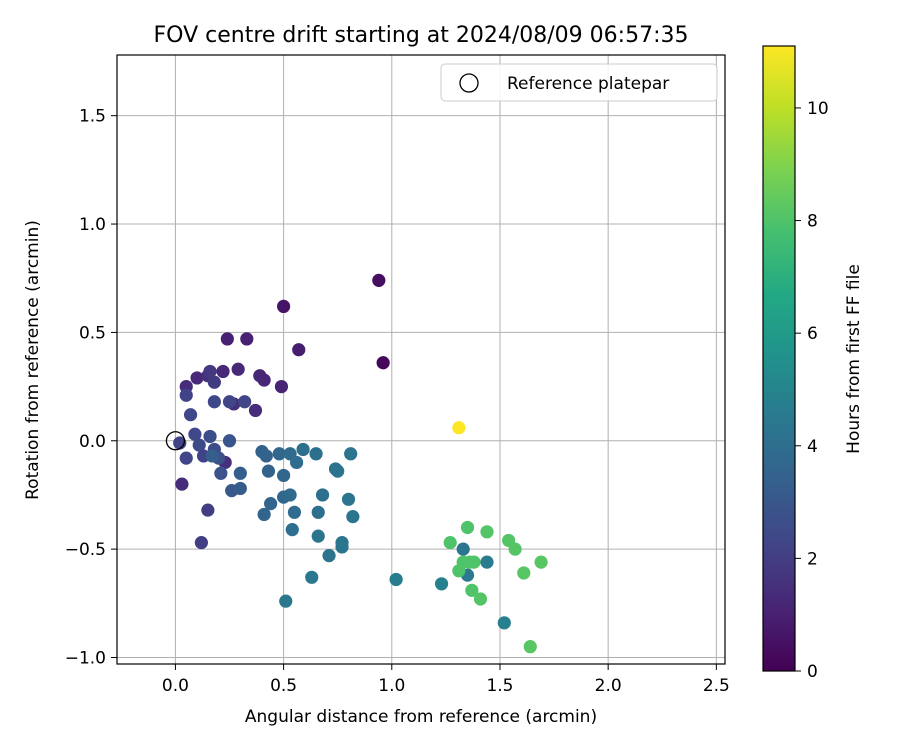  I want to click on colorbar-tick-label: 2, so click(812, 559).